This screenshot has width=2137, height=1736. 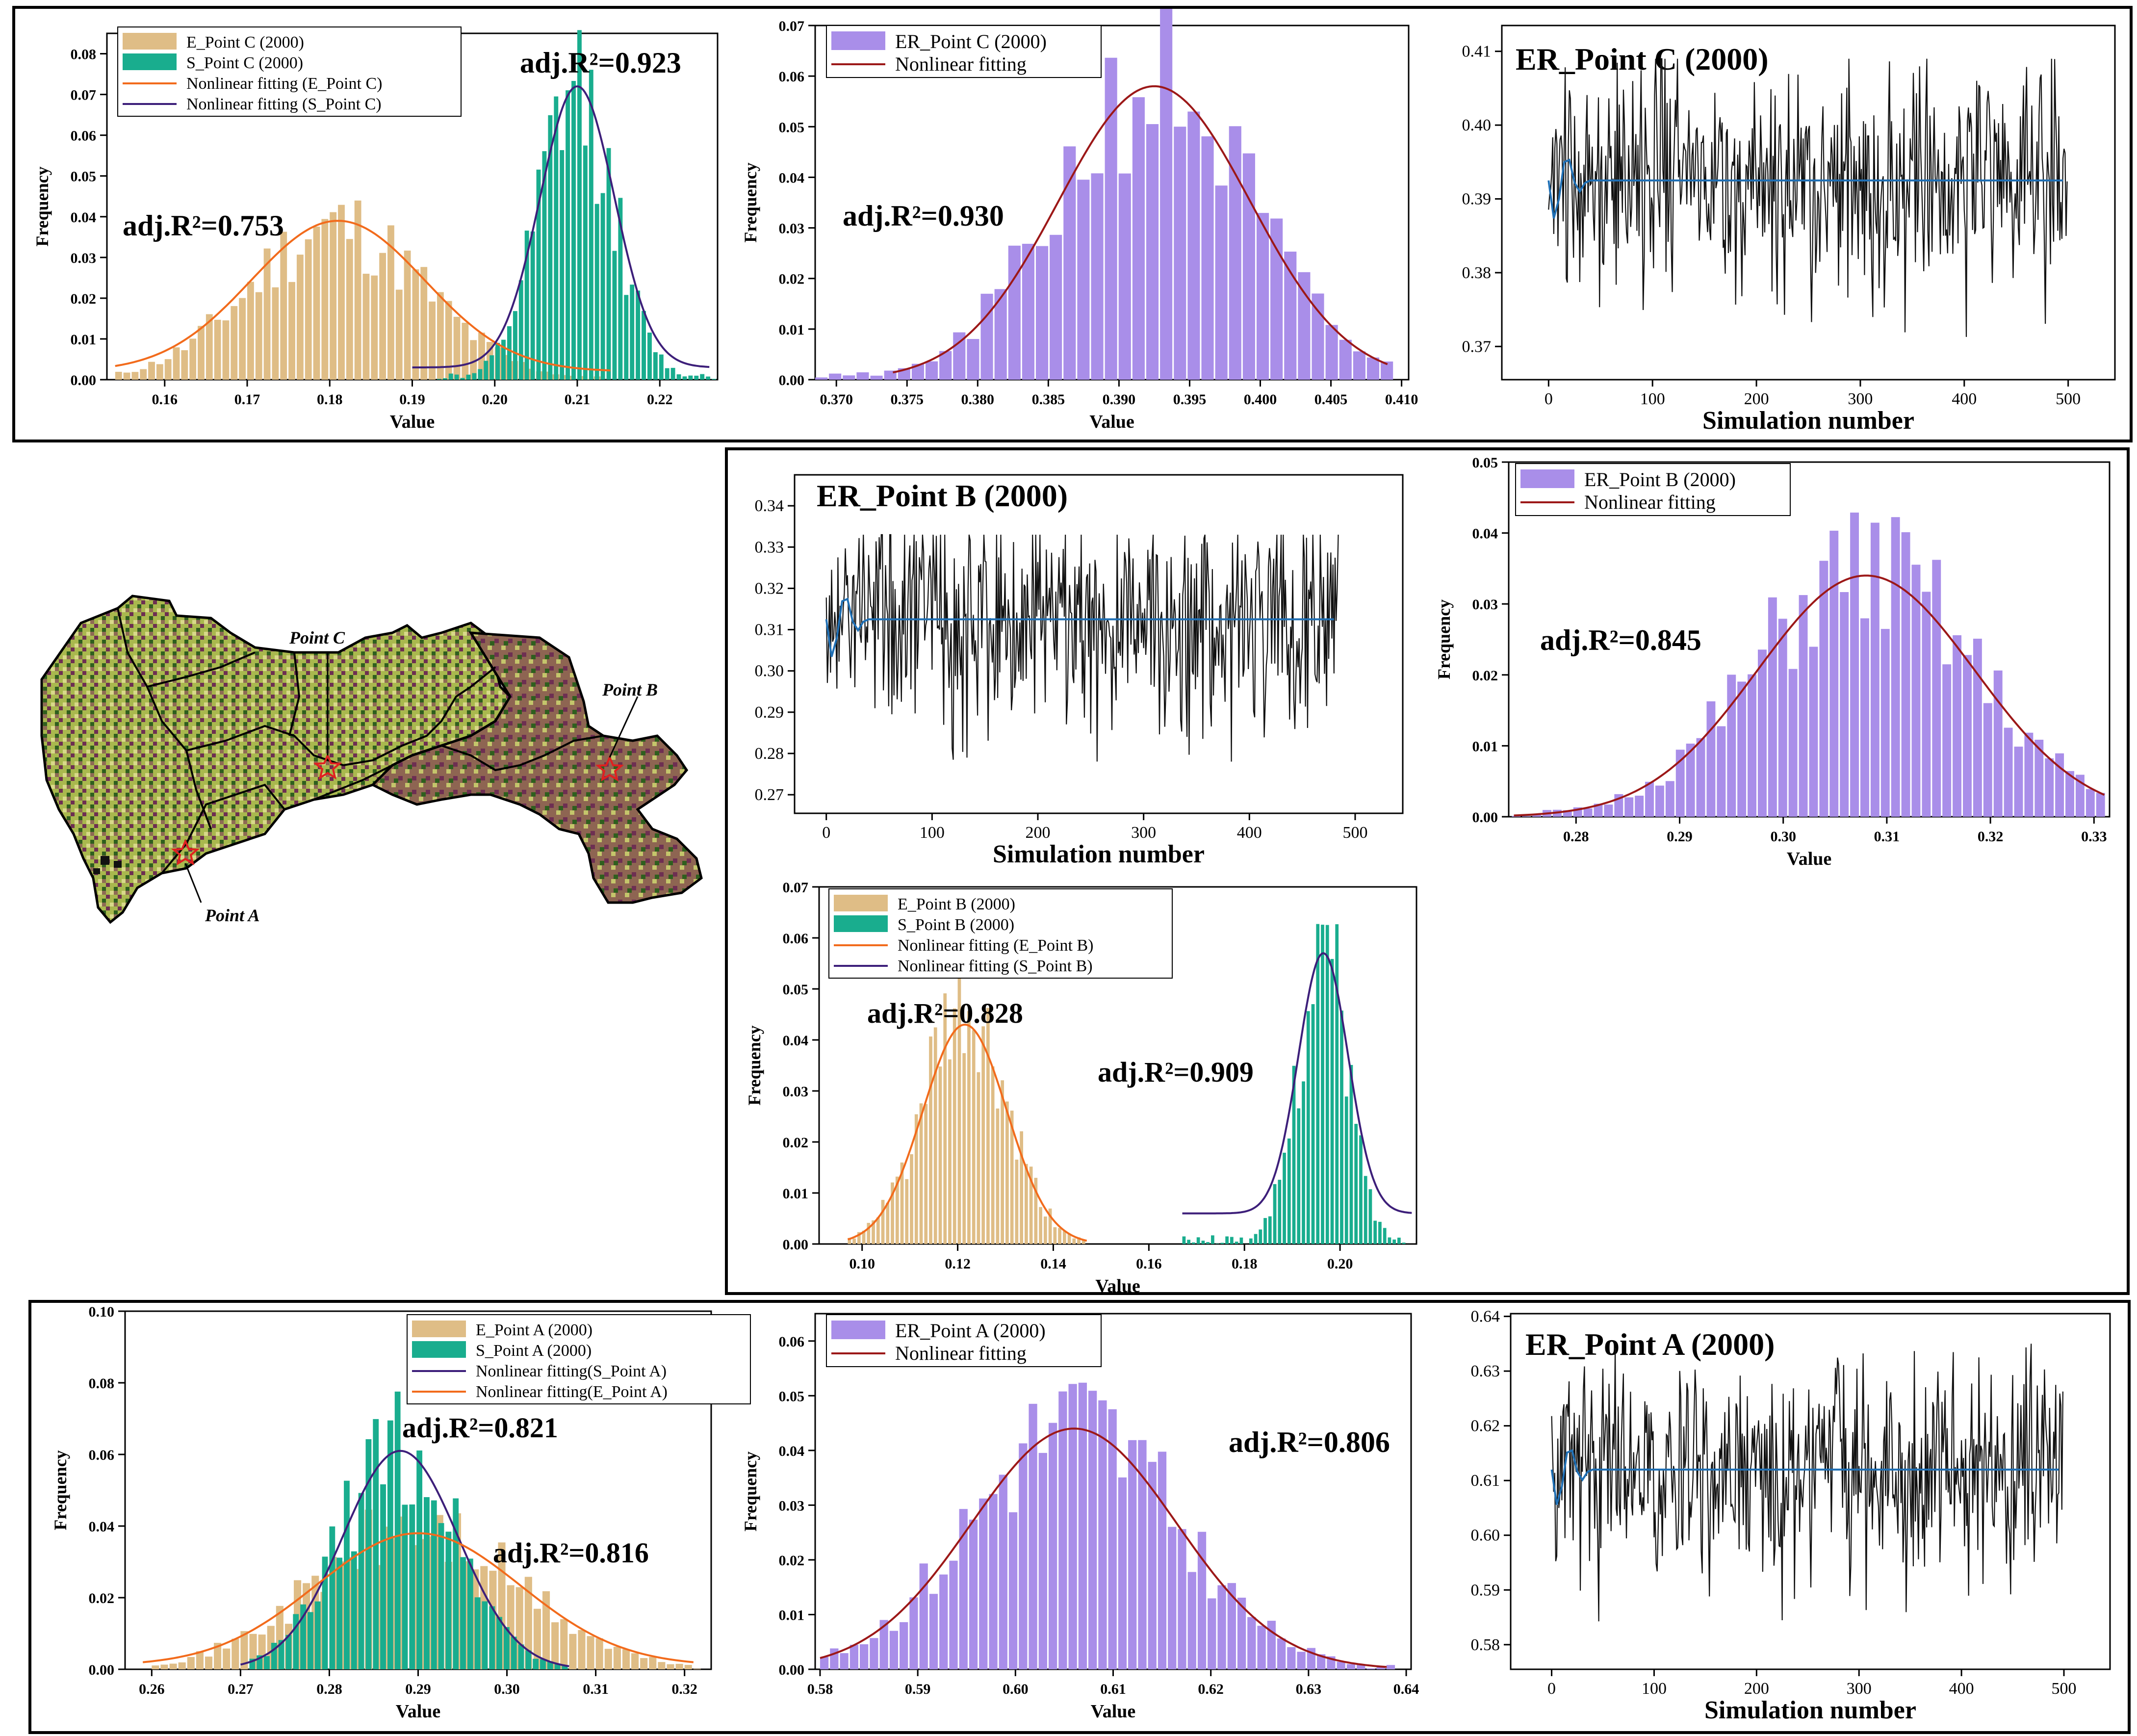 What do you see at coordinates (536, 767) in the screenshot?
I see `map-landmass-east` at bounding box center [536, 767].